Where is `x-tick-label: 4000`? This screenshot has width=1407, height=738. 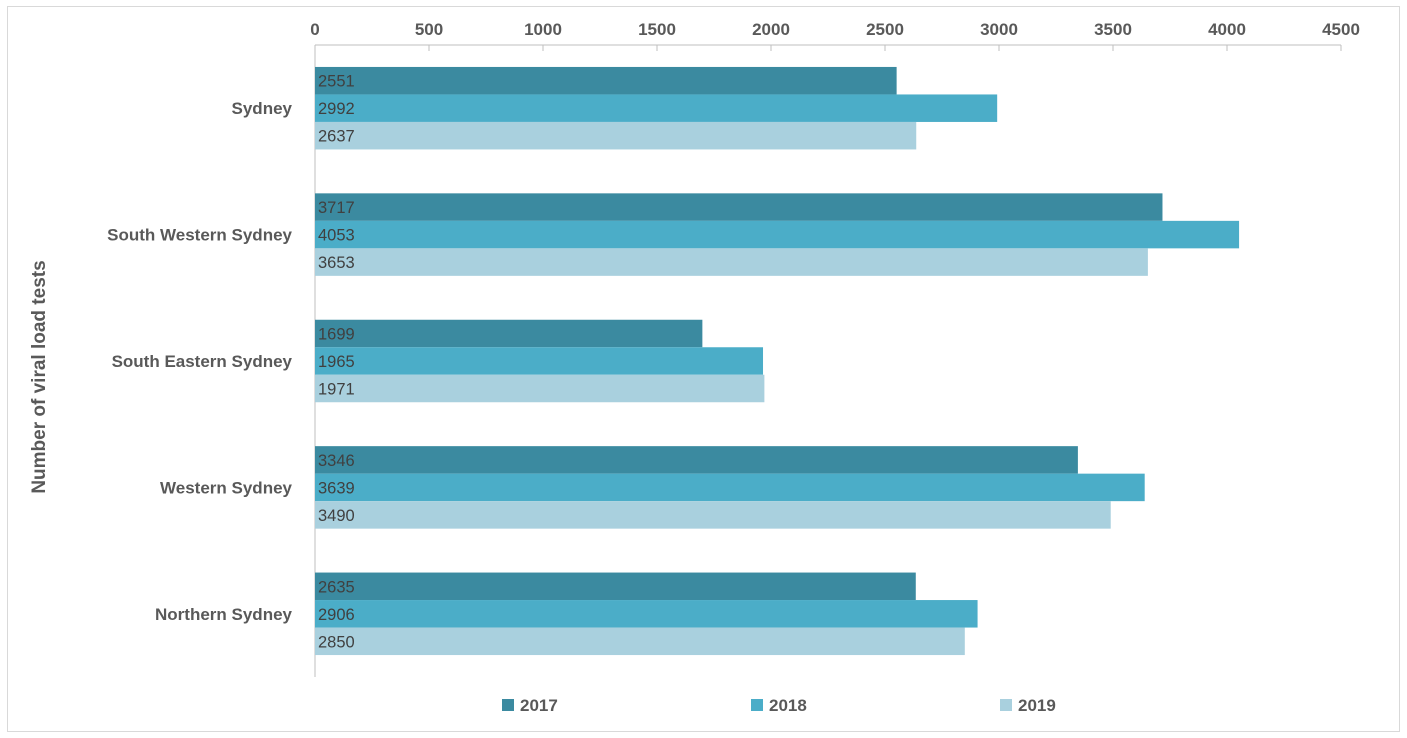
x-tick-label: 4000 is located at coordinates (1227, 29).